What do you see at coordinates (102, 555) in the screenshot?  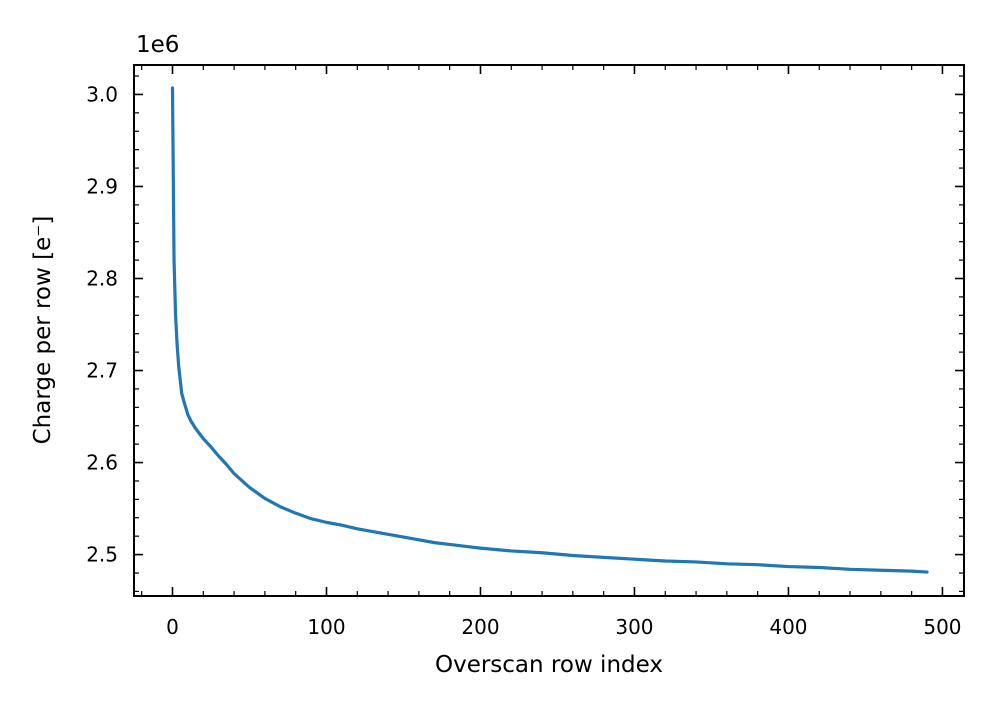 I see `y-tick-label: 2.5` at bounding box center [102, 555].